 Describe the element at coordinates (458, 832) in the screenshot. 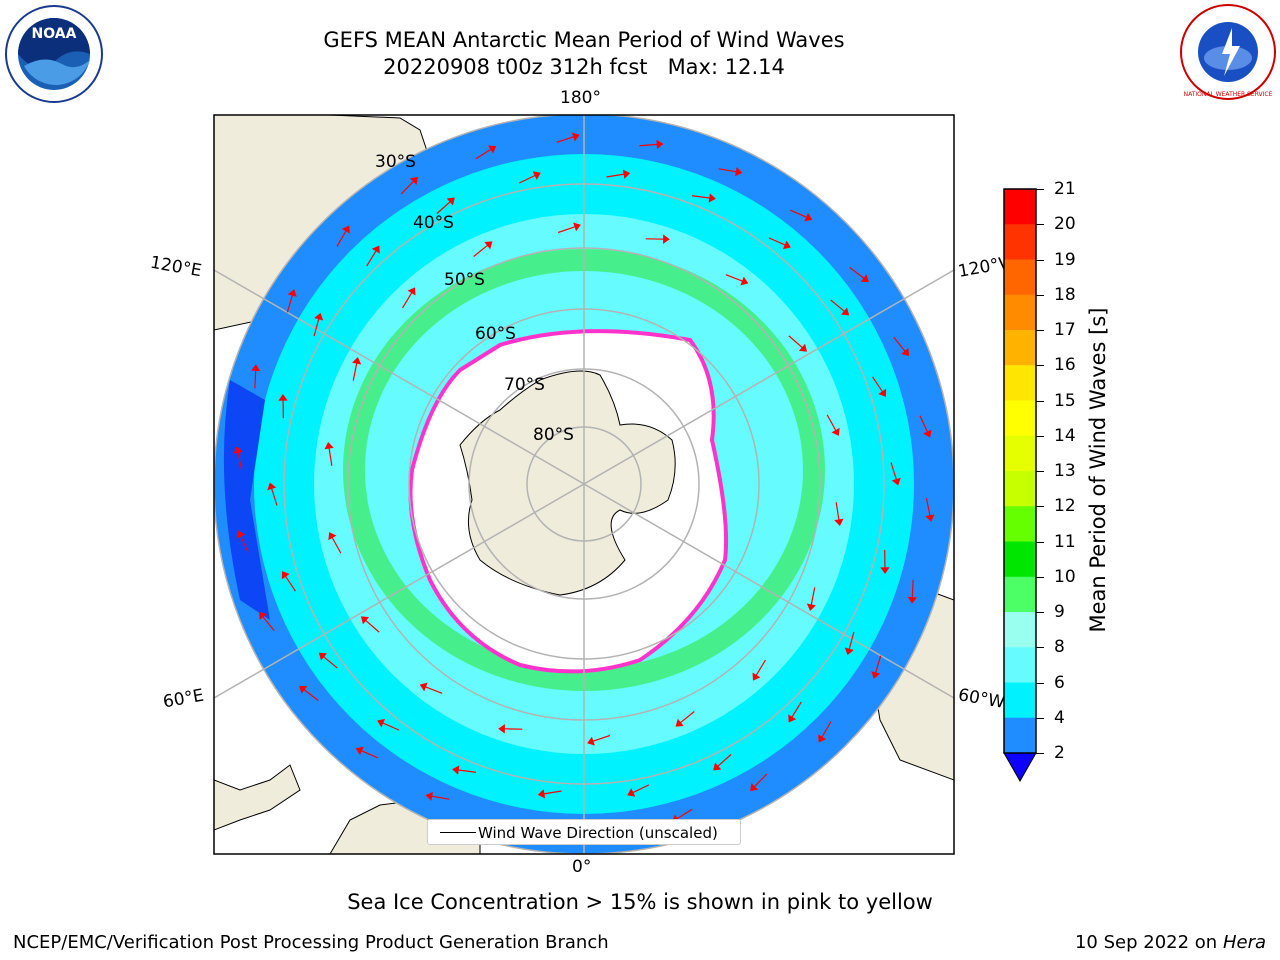

I see `legend-line-swatch` at that location.